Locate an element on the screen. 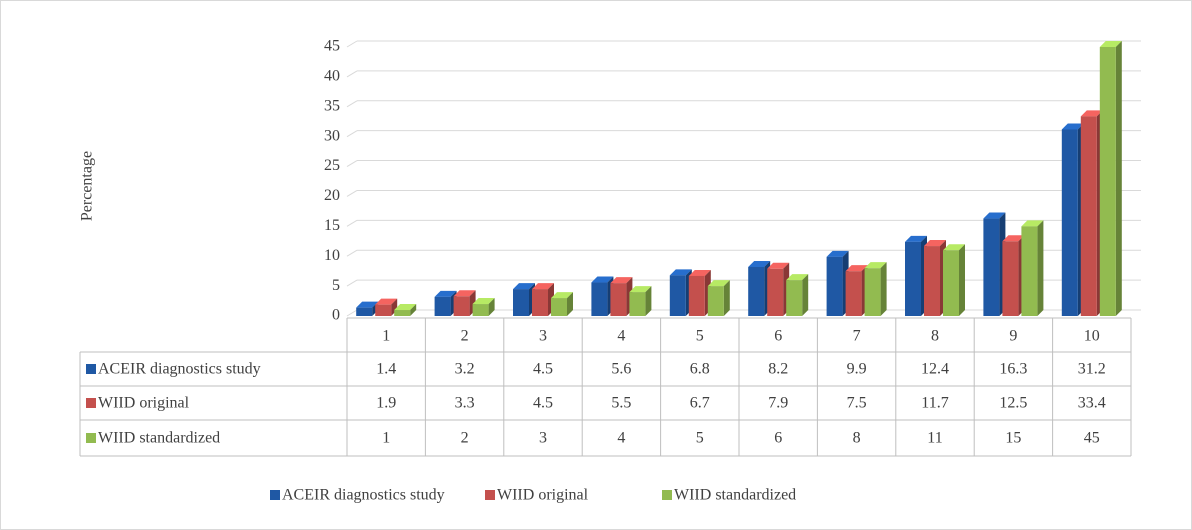 Image resolution: width=1192 pixels, height=530 pixels. x-tick-label: 10 is located at coordinates (1092, 336).